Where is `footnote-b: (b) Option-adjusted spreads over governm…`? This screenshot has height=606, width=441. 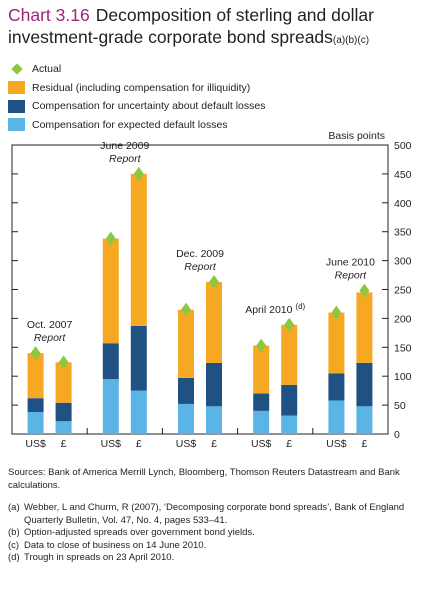
footnote-b: (b) Option-adjusted spreads over governm… is located at coordinates (220, 533).